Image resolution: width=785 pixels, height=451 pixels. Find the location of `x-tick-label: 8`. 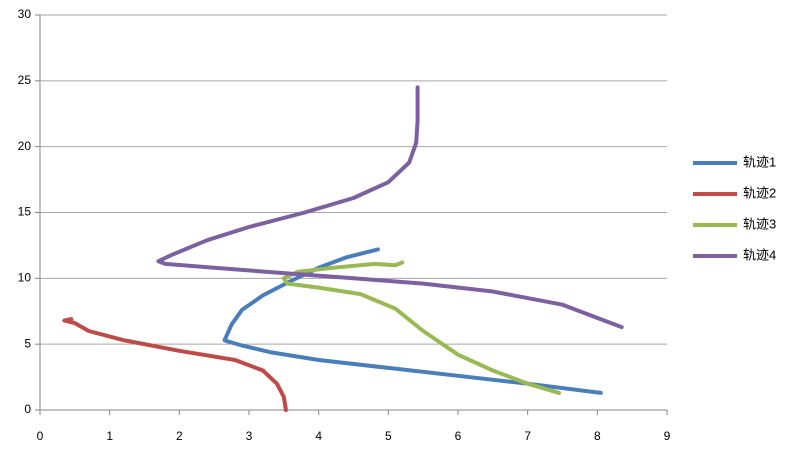

x-tick-label: 8 is located at coordinates (597, 436).